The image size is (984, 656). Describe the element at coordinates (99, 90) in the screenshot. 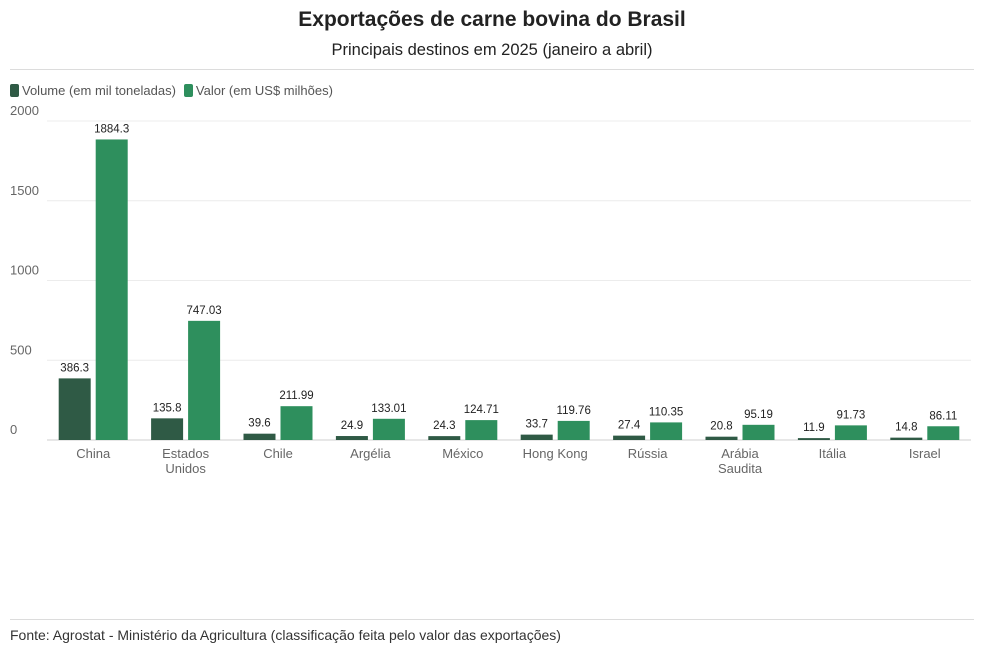

I see `legend-label-volume: Volume (em mil toneladas)` at that location.